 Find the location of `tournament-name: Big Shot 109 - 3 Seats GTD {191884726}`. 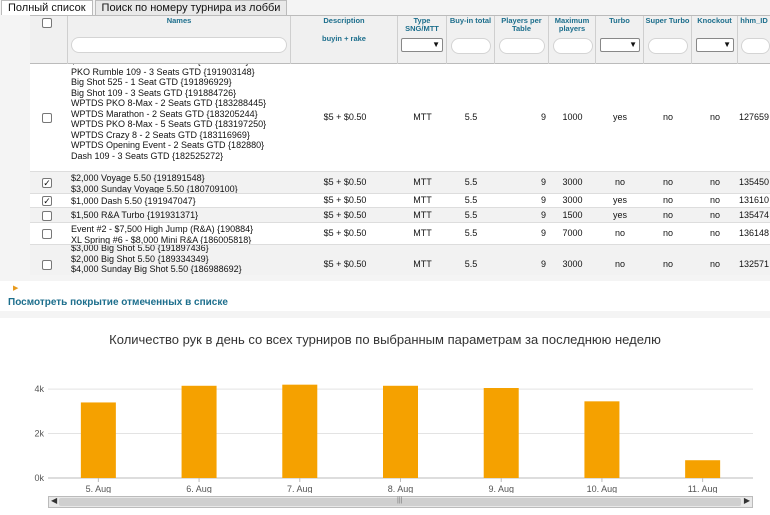

tournament-name: Big Shot 109 - 3 Seats GTD {191884726} is located at coordinates (154, 92).